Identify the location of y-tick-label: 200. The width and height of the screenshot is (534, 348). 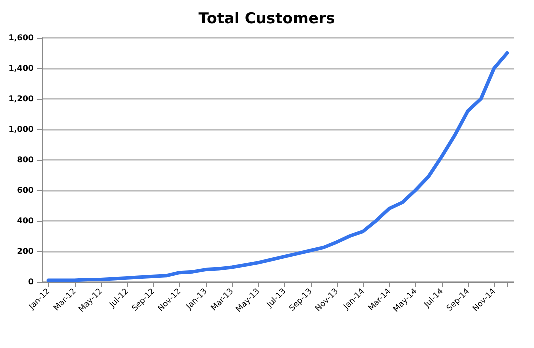
(25, 251).